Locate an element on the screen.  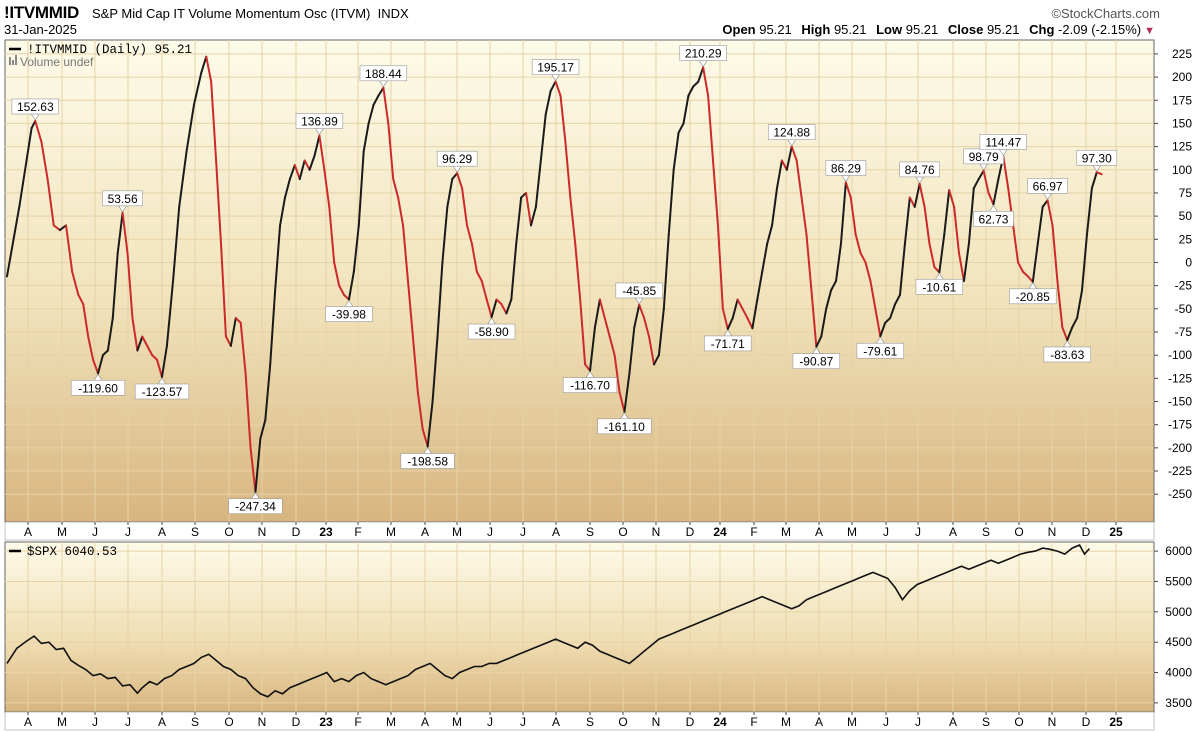
y-tick-label: 5500 is located at coordinates (1178, 581).